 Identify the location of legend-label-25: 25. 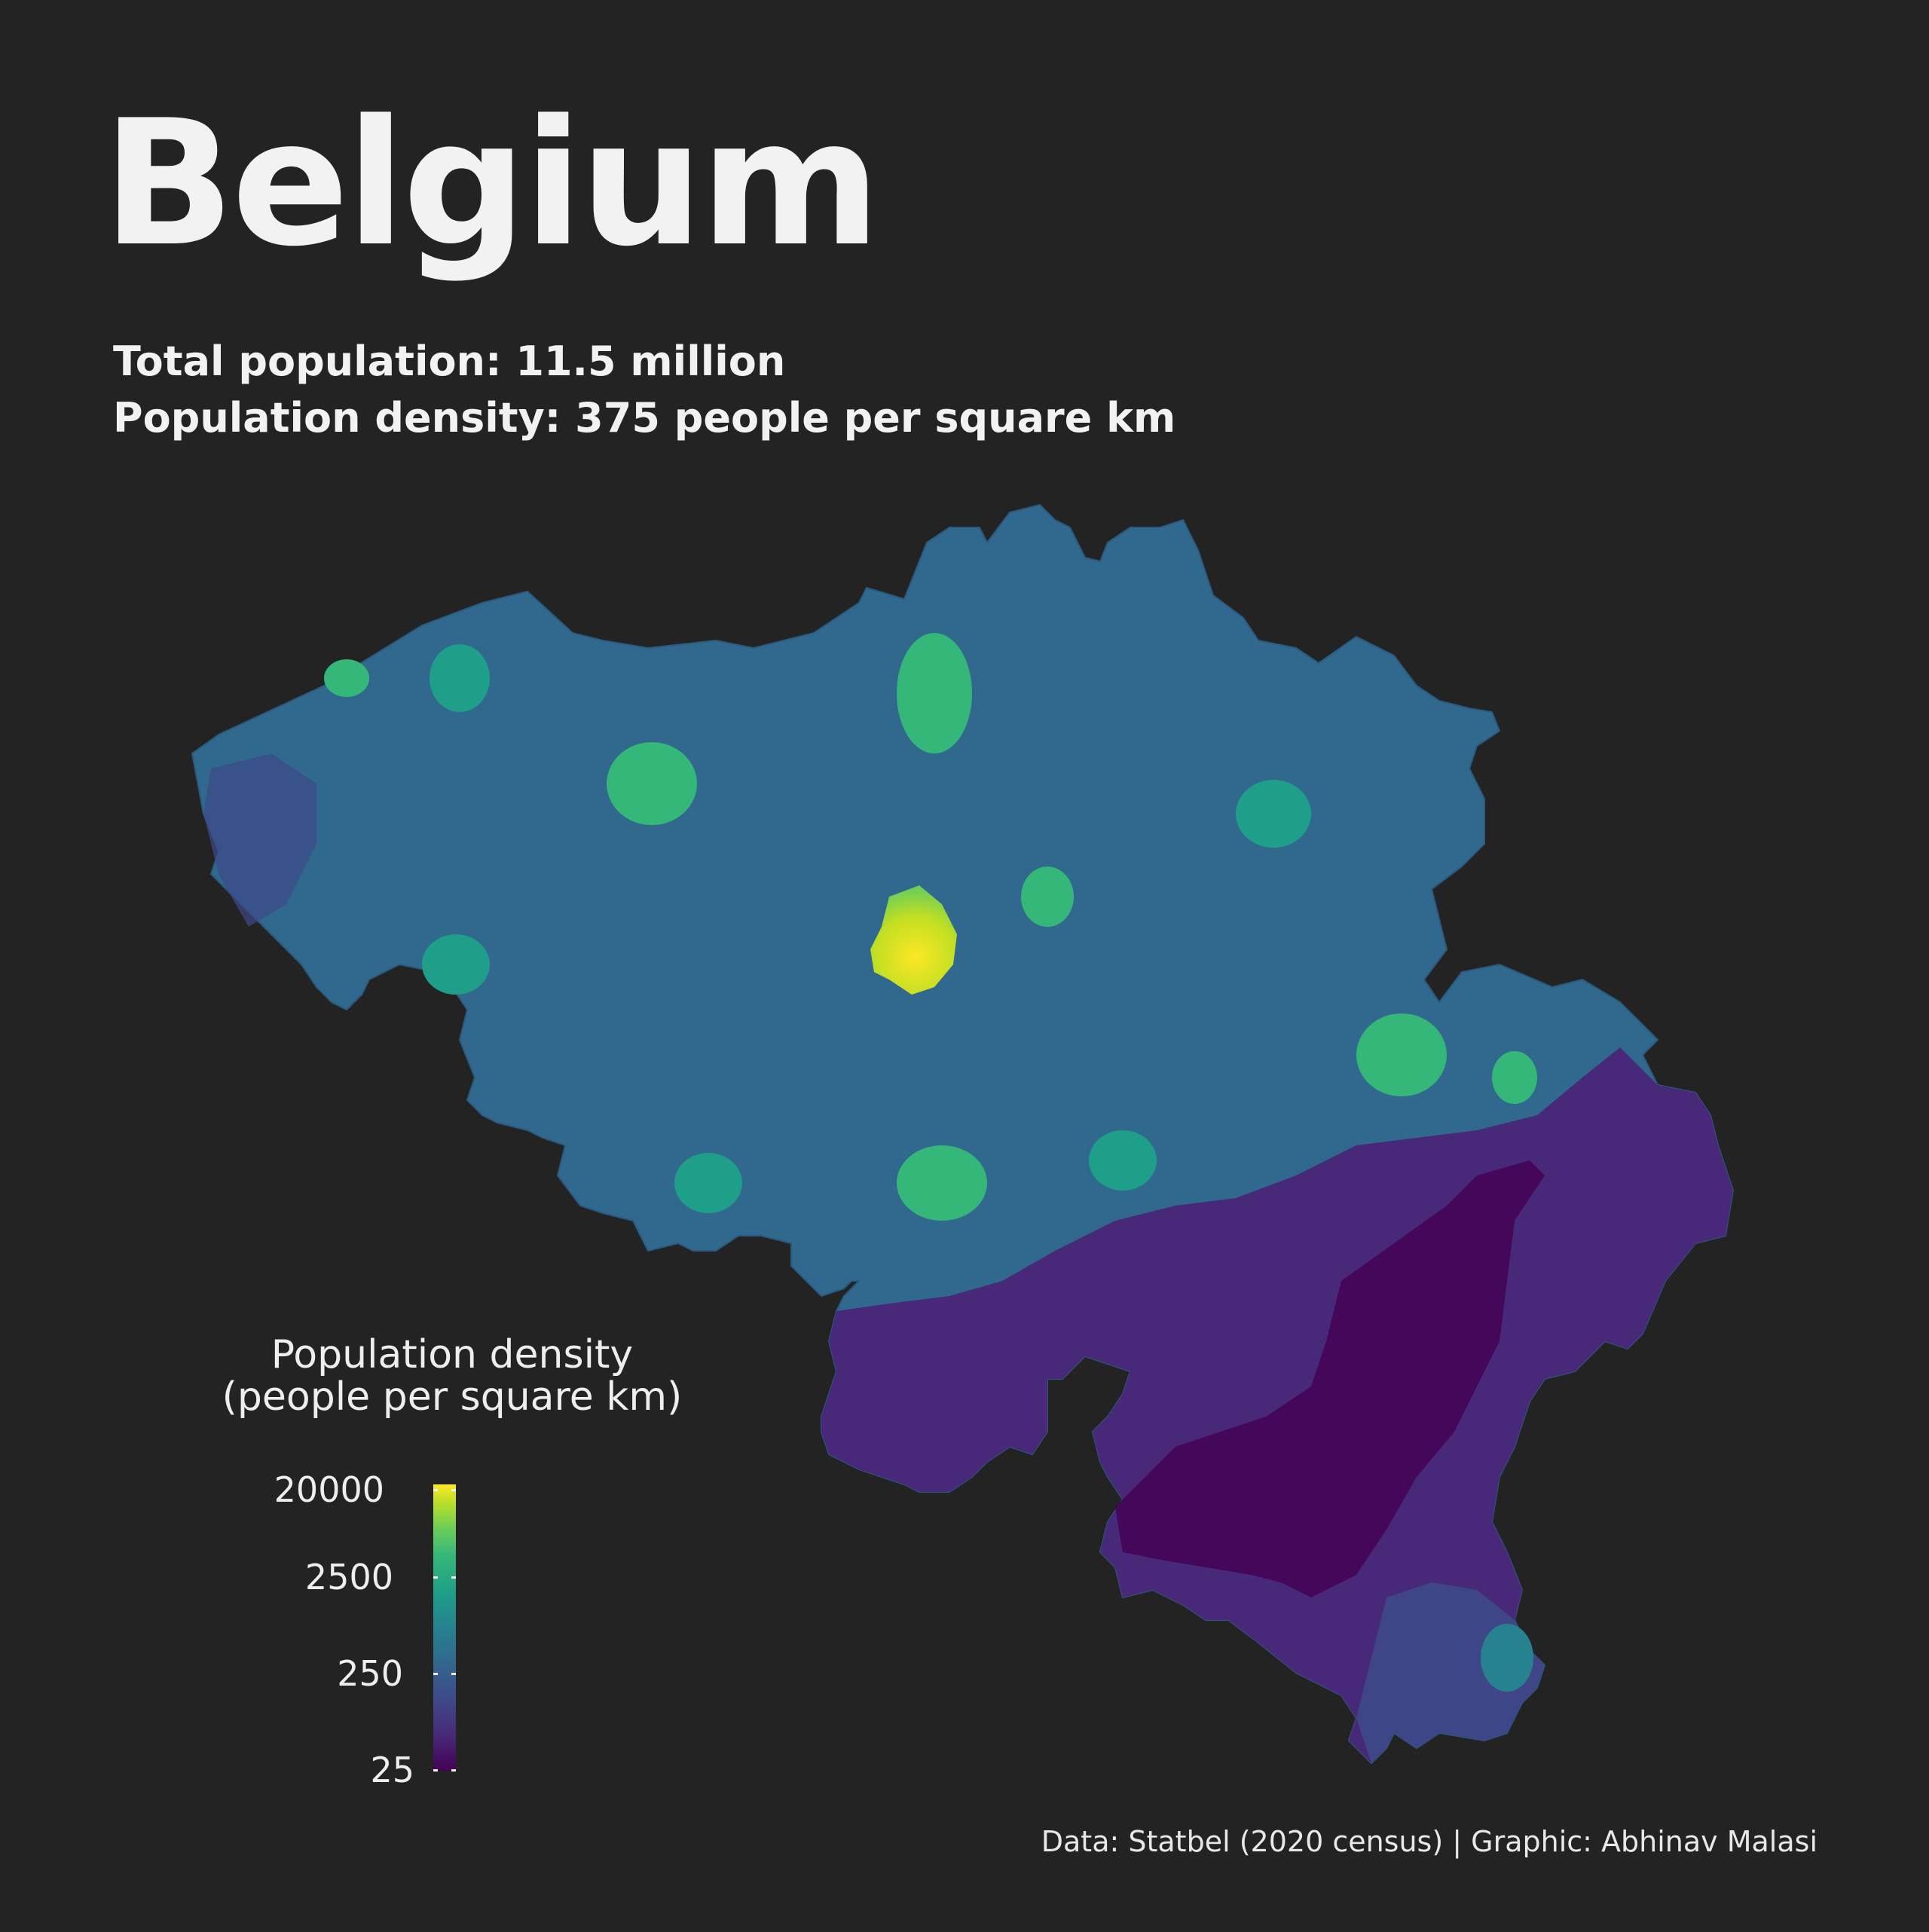
(392, 1770).